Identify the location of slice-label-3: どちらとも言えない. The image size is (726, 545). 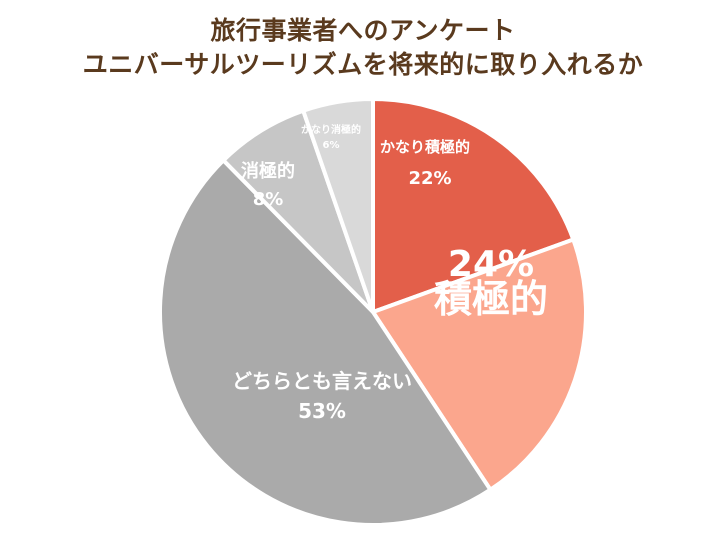
(322, 381).